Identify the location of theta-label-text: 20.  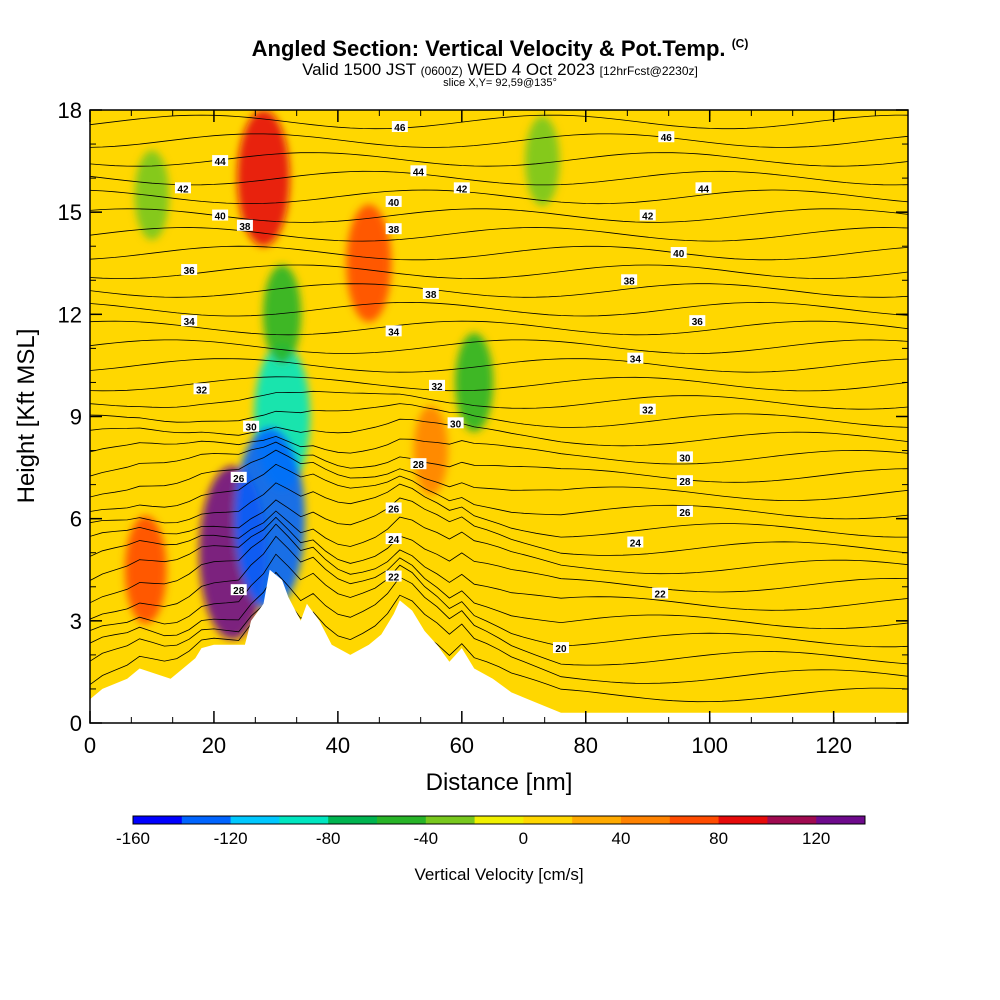
(561, 649).